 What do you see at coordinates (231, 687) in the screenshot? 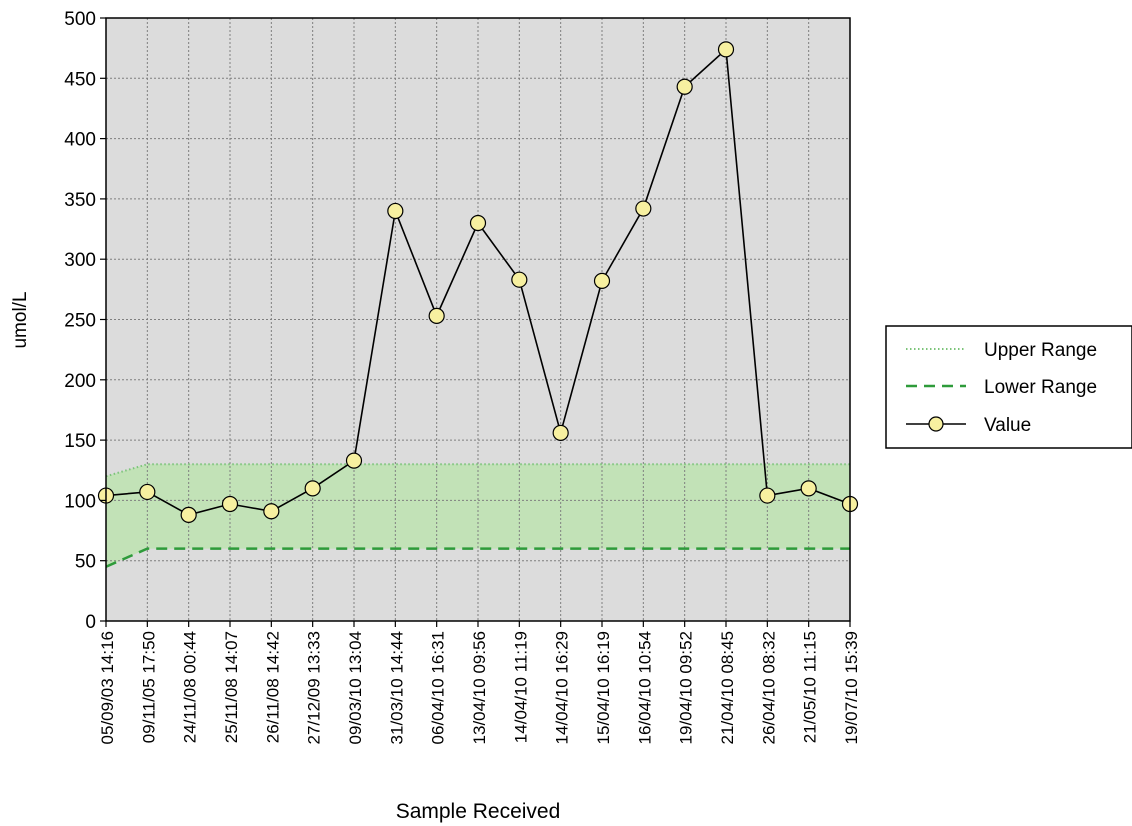
I see `x-tick-label: 25/11/08 14:07` at bounding box center [231, 687].